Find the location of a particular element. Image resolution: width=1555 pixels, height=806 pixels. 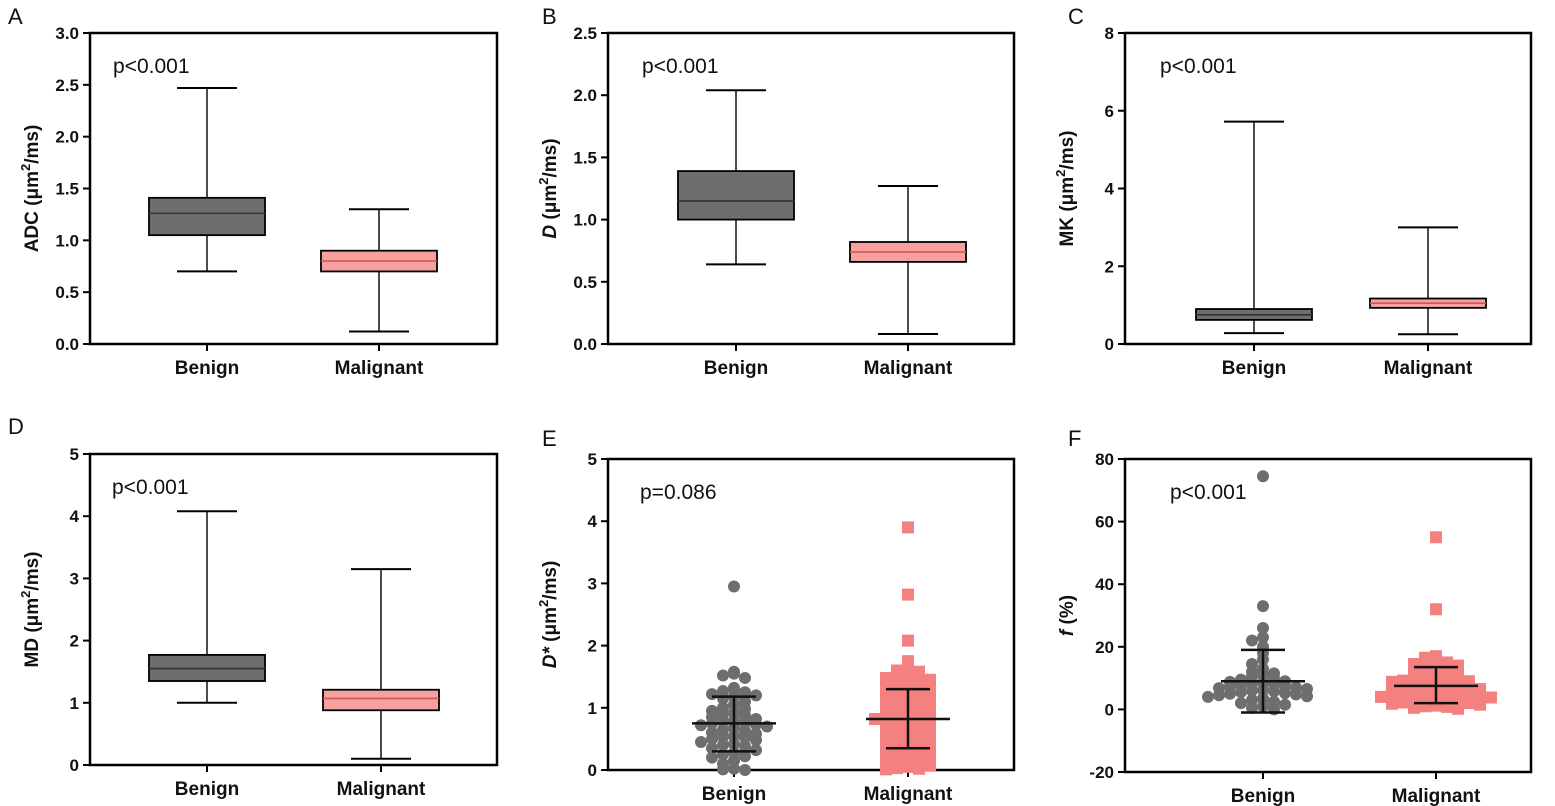

y-tick-label: 2.5 is located at coordinates (67, 85).